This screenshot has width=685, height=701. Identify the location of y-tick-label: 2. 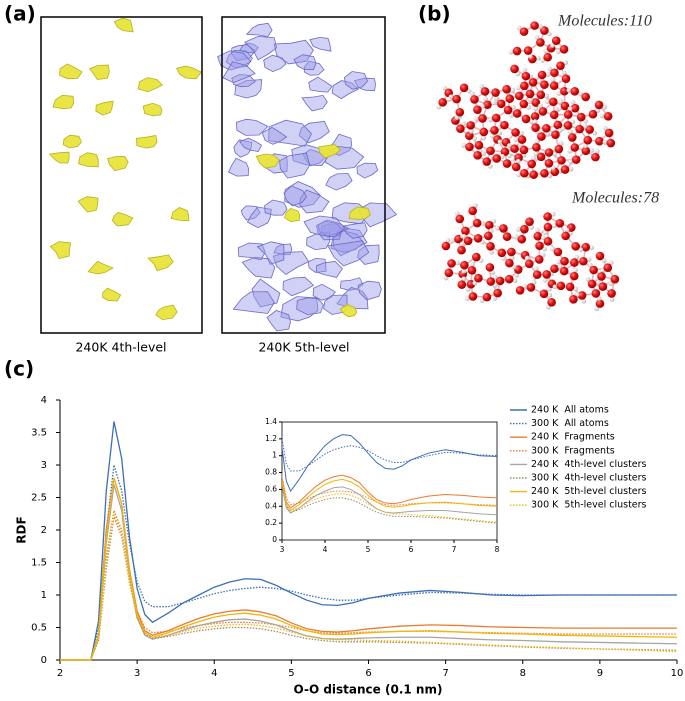
(44, 530).